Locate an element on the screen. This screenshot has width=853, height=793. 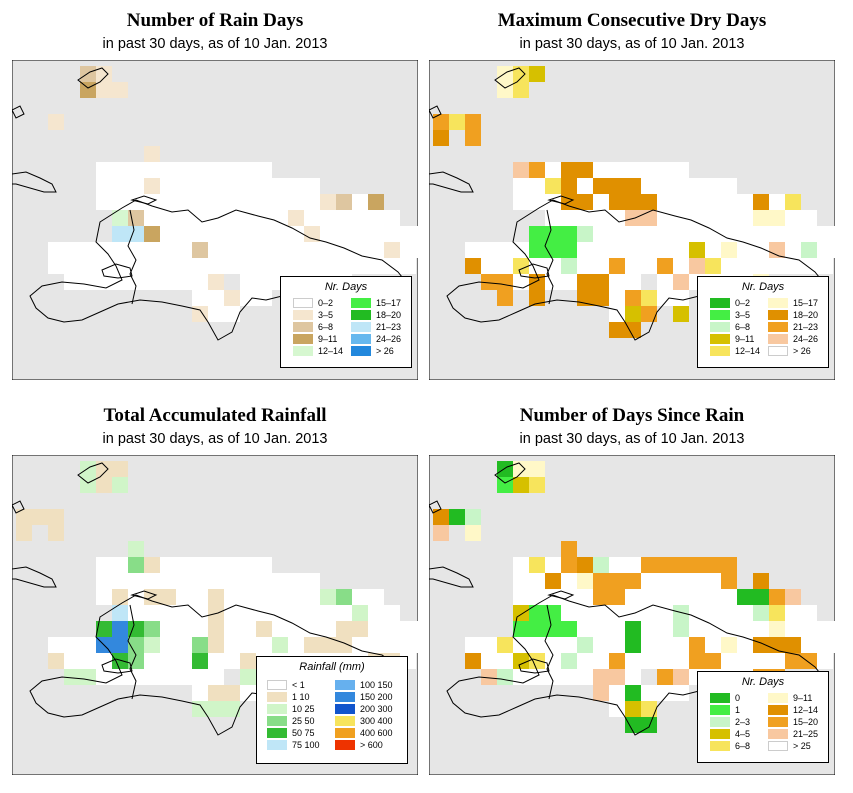
legend-label: 21–23 is located at coordinates (806, 326).